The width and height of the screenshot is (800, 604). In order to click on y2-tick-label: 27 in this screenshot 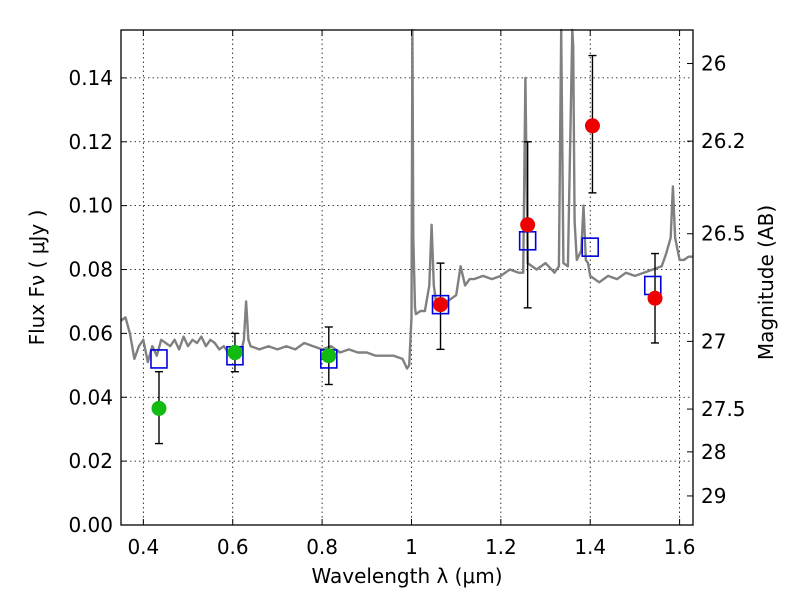, I will do `click(713, 341)`.